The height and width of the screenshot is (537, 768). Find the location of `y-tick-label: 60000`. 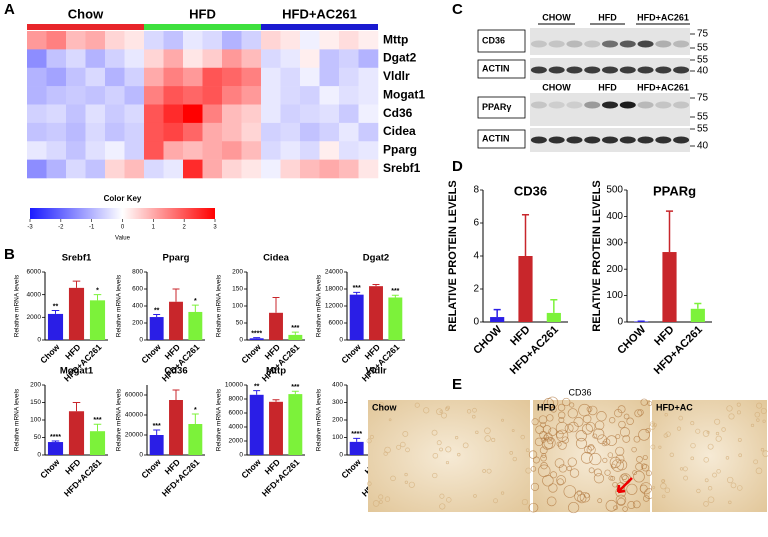

y-tick-label: 60000 is located at coordinates (134, 395).